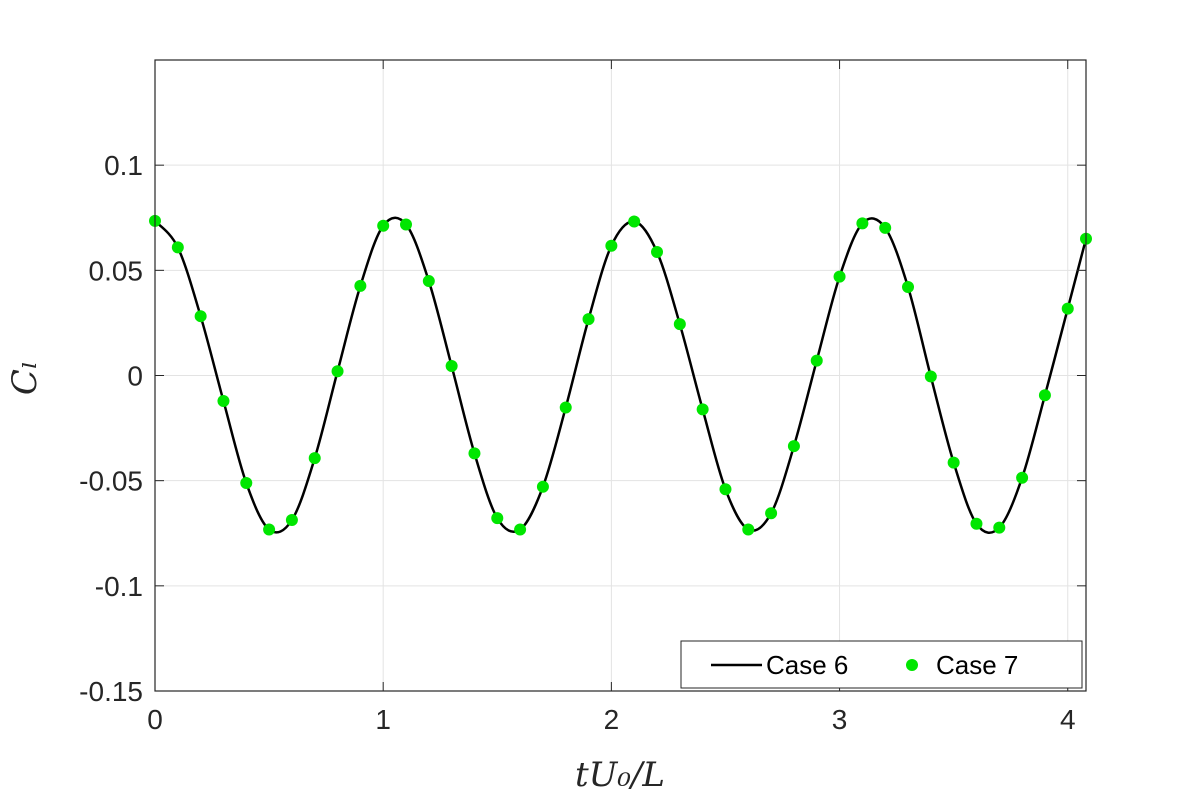  I want to click on legend-marker-swatch, so click(912, 665).